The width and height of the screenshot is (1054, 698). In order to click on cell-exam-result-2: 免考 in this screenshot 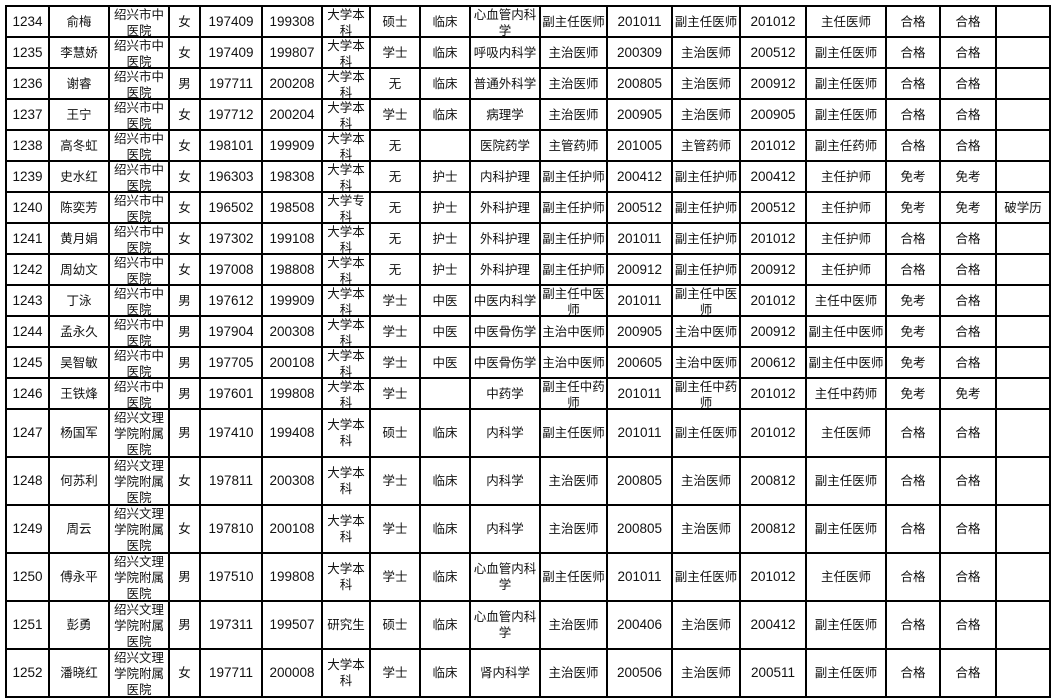, I will do `click(968, 207)`.